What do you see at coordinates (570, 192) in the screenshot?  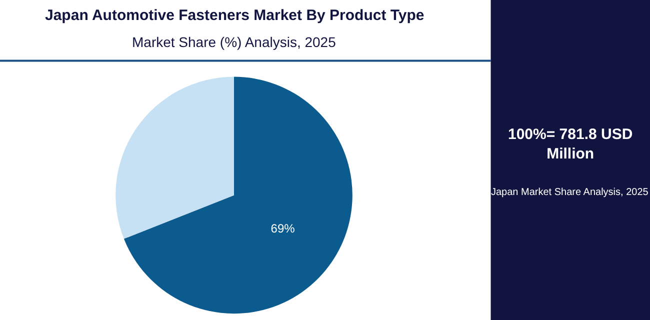 I see `text: Japan Market Share Analysis, 2025` at bounding box center [570, 192].